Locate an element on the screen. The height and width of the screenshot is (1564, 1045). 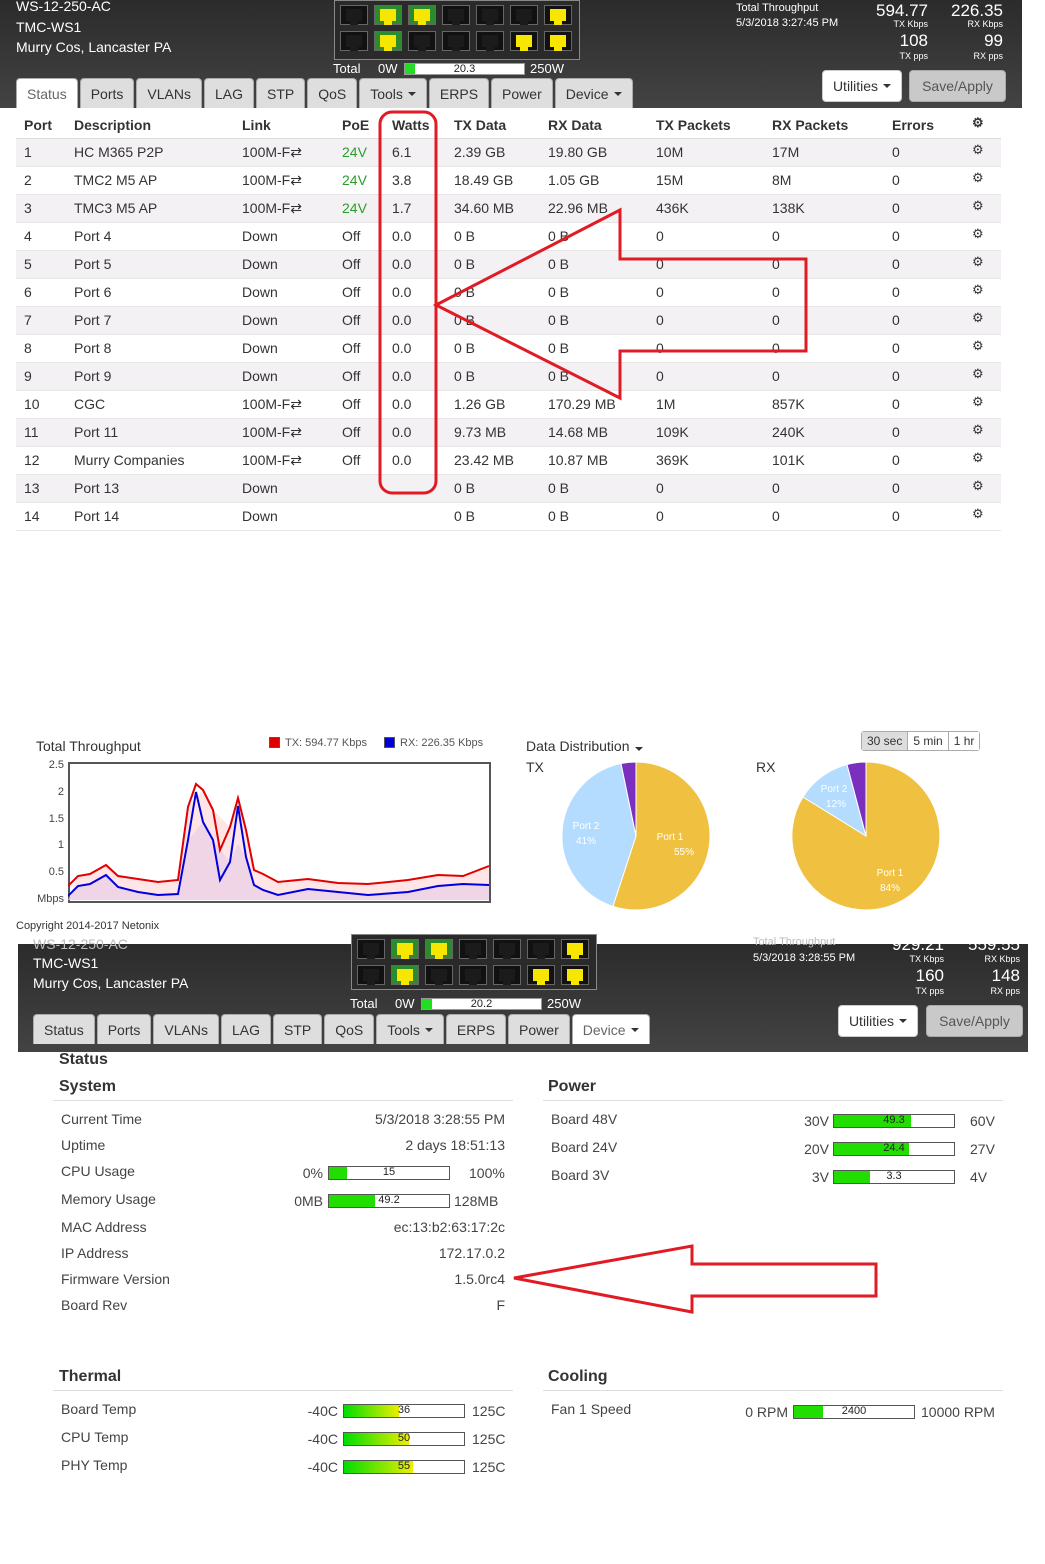
time-1hr-button: 1 hr is located at coordinates (964, 741).